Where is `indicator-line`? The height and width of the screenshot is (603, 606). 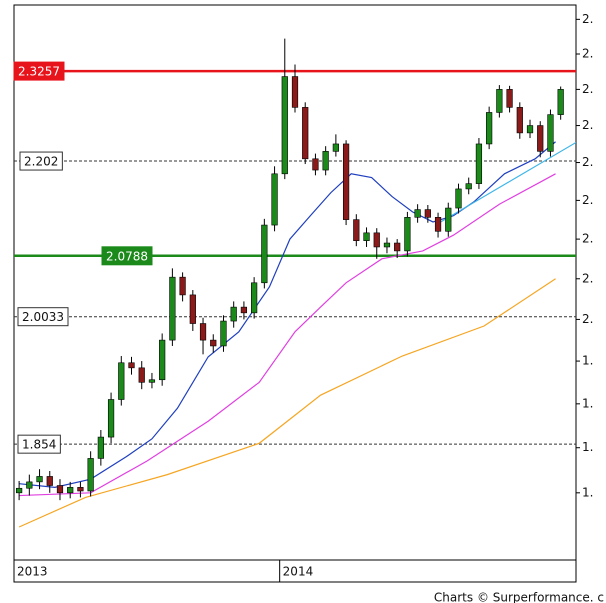
indicator-line is located at coordinates (506, 183).